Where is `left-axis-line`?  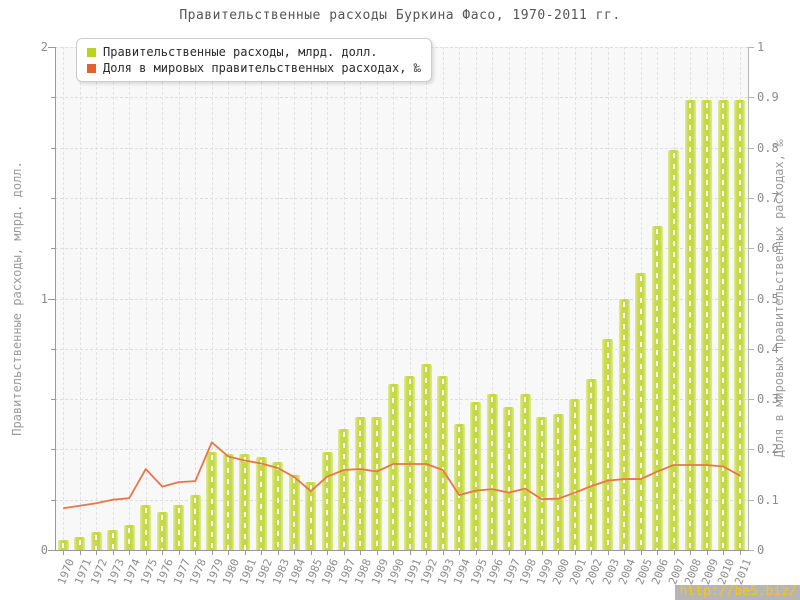
left-axis-line is located at coordinates (55, 299).